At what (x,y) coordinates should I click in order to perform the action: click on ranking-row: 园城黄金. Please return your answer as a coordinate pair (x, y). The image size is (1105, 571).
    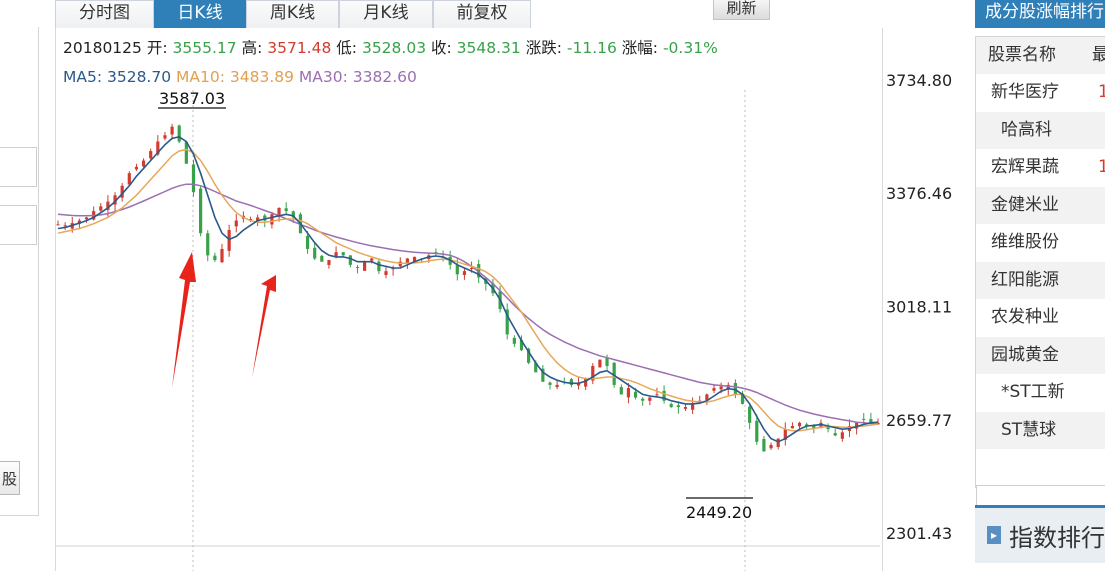
    Looking at the image, I should click on (1040, 355).